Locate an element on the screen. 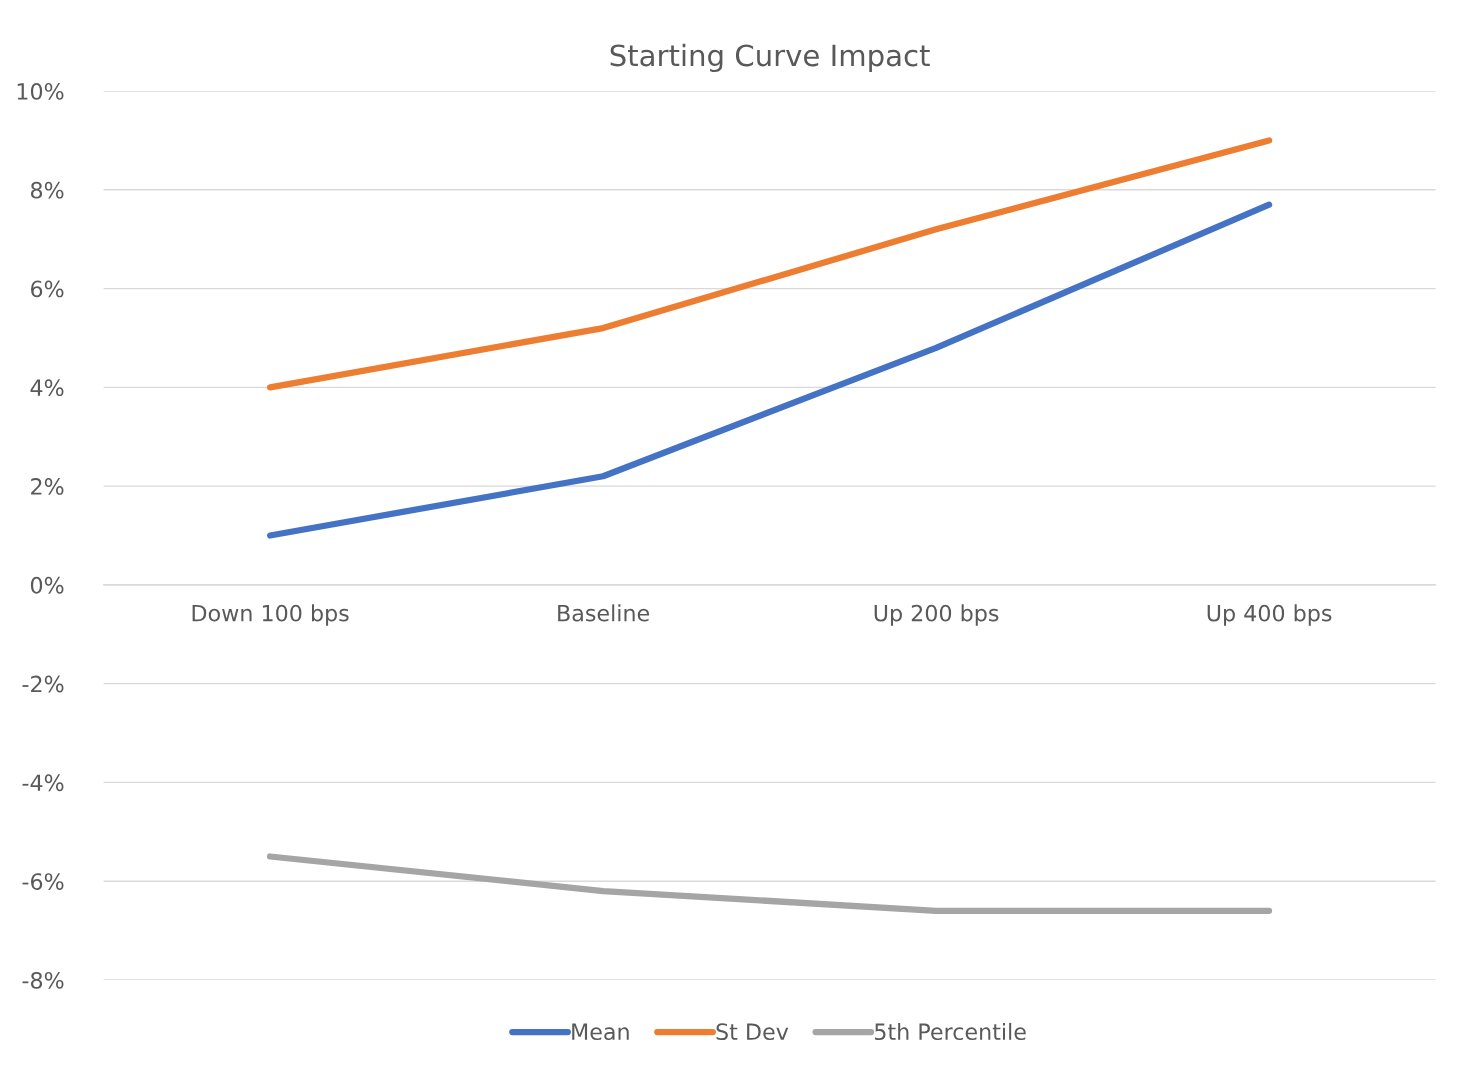  y-tick-label: 8% is located at coordinates (47, 190).